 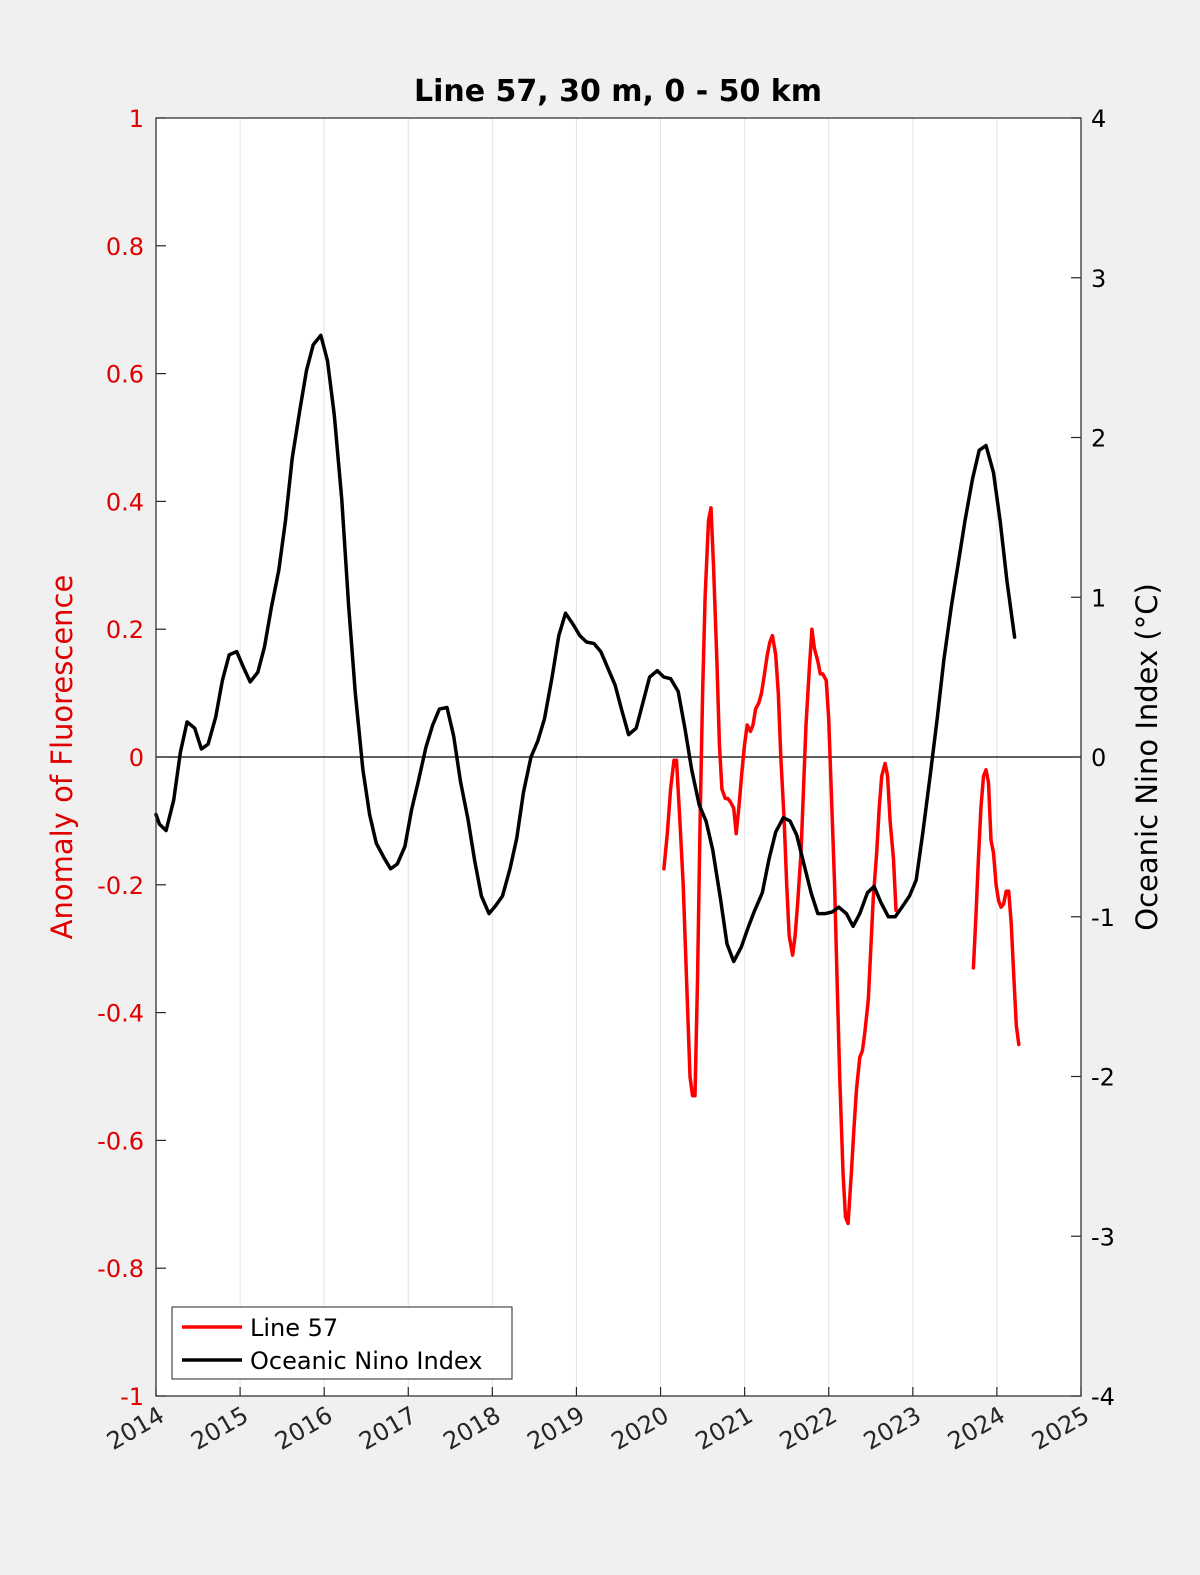 What do you see at coordinates (120, 1014) in the screenshot?
I see `y-left-tick-label: -0.4` at bounding box center [120, 1014].